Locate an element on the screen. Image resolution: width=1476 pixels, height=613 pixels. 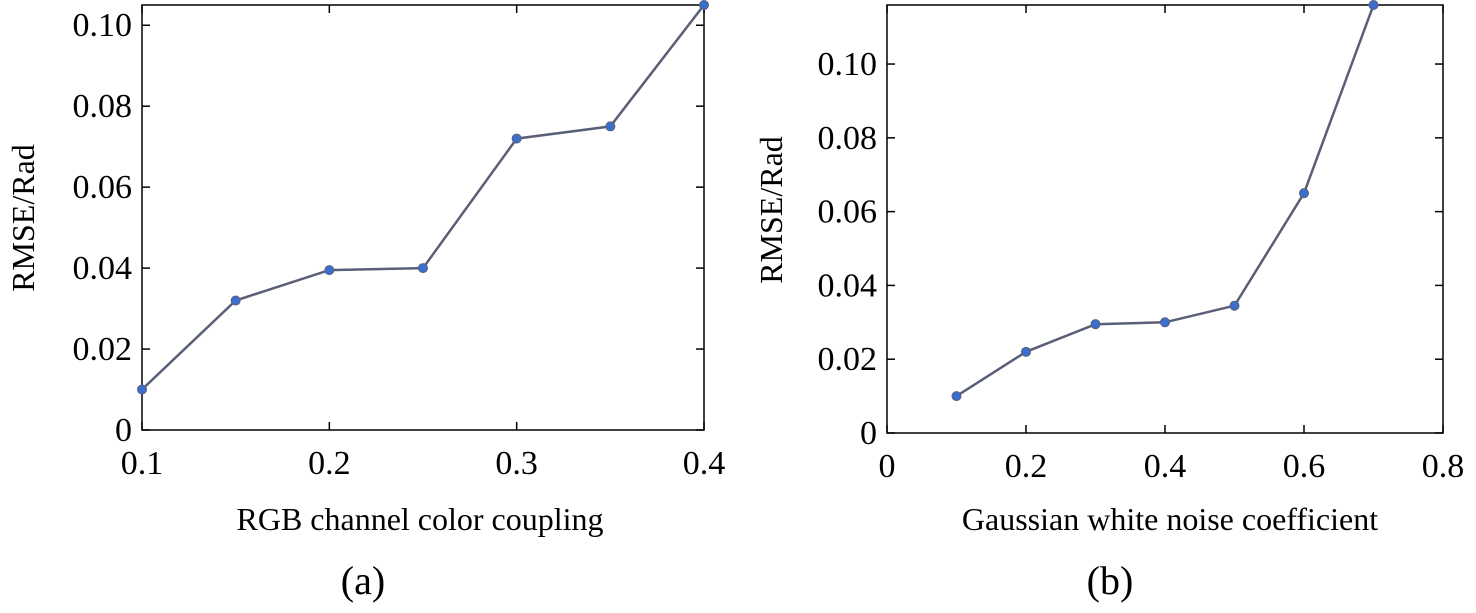
x-tick-label-b: 0.2 is located at coordinates (1026, 466).